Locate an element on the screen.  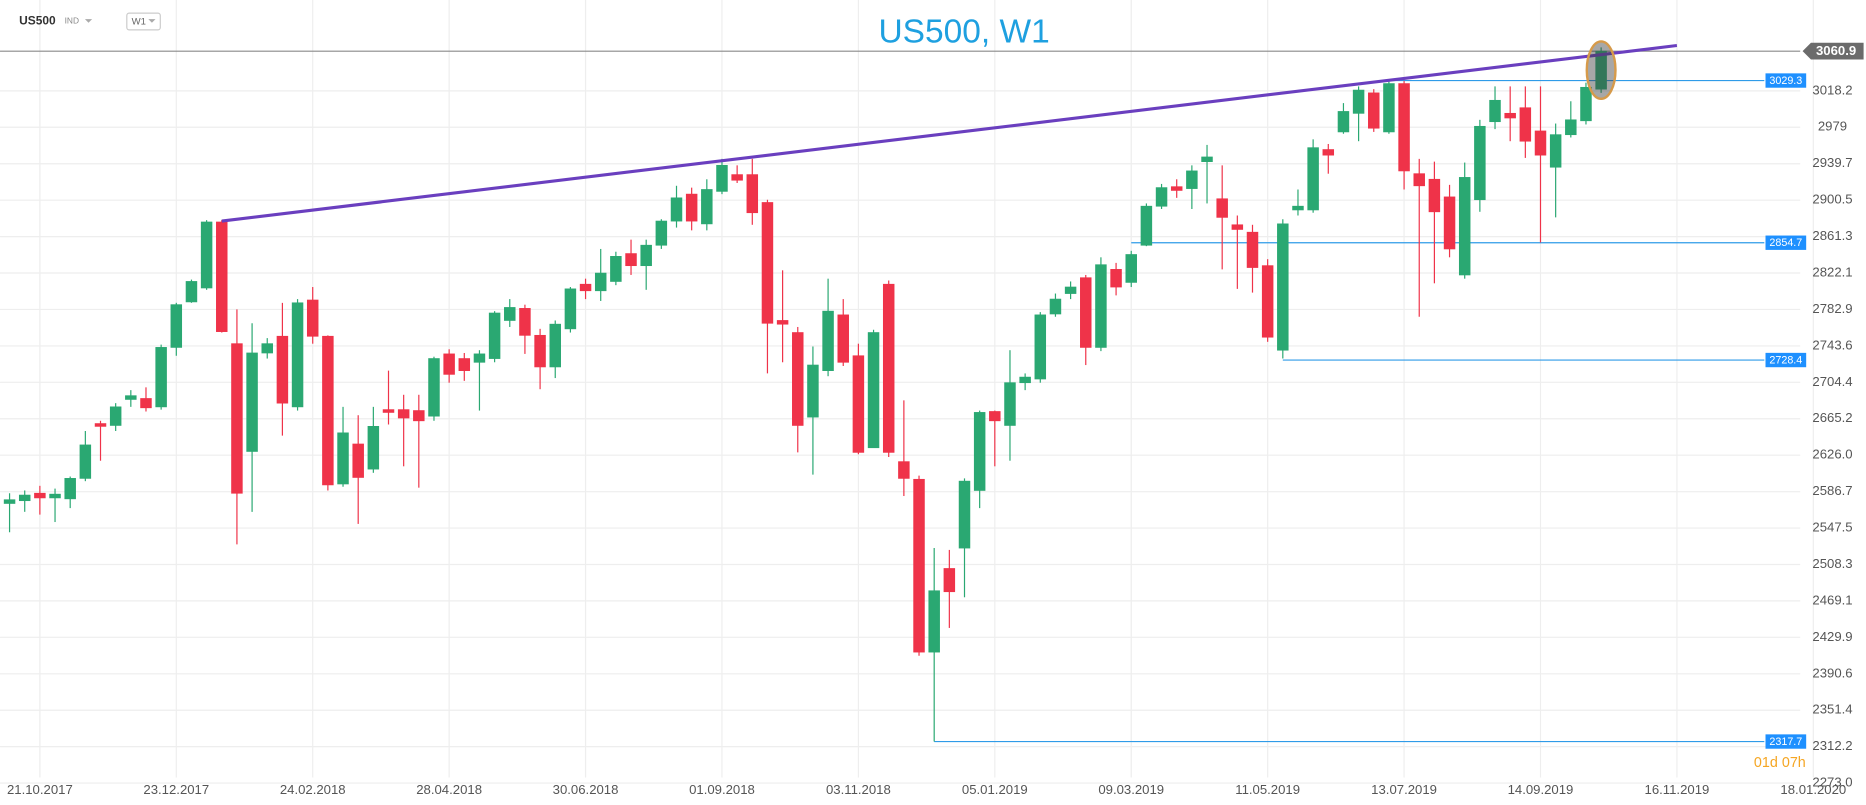
y-tick-label: 2979 is located at coordinates (1832, 126).